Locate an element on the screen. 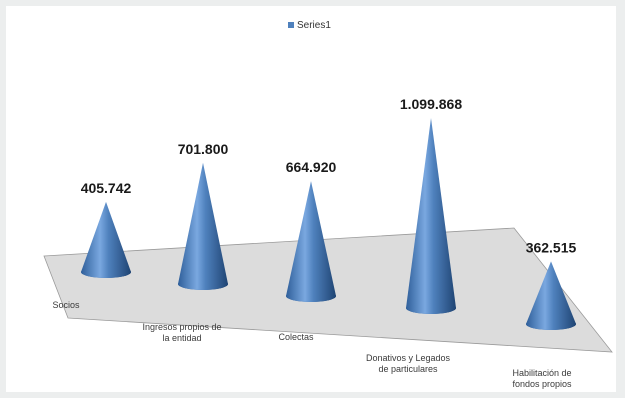 The width and height of the screenshot is (625, 398). category-label-line: fondos propios is located at coordinates (542, 384).